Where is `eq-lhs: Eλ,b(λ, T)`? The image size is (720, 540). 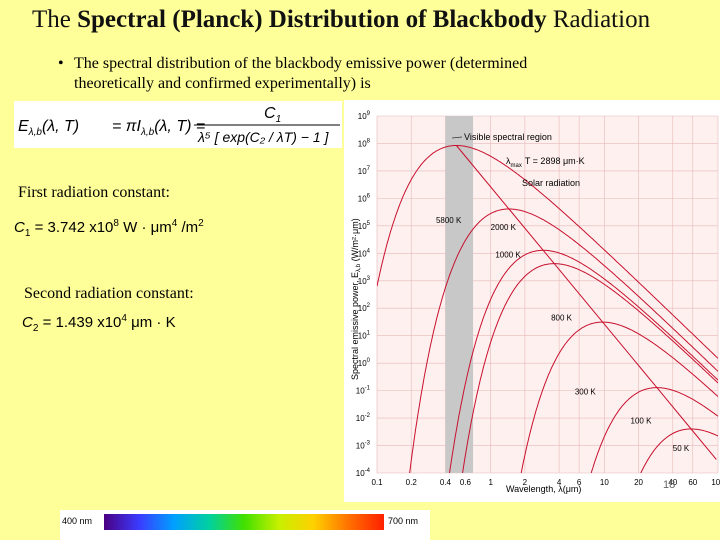
eq-lhs: Eλ,b(λ, T) is located at coordinates (48, 128).